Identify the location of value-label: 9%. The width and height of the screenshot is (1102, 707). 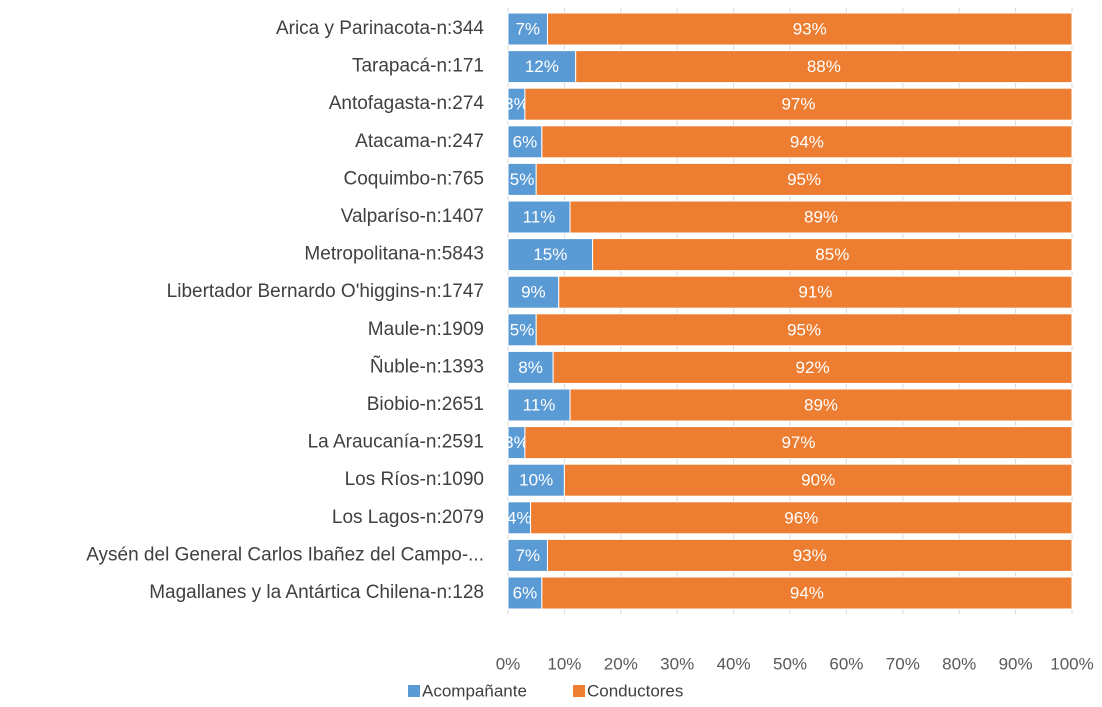
(533, 292).